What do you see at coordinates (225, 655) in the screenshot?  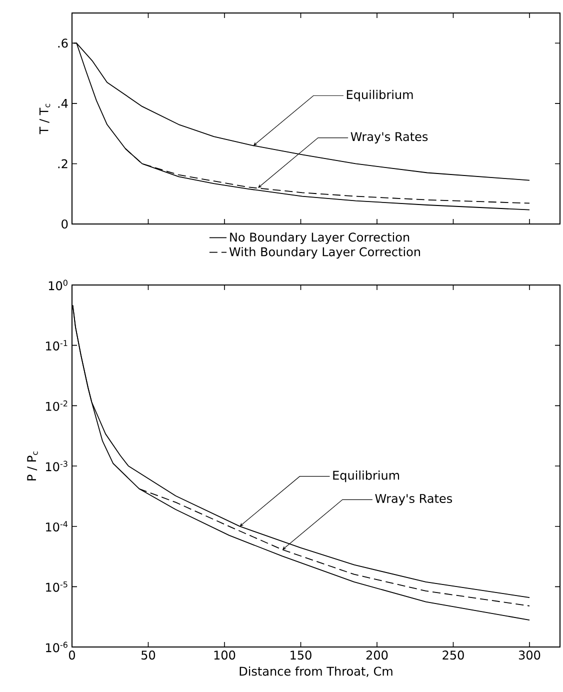 I see `x-tick-label: 100` at bounding box center [225, 655].